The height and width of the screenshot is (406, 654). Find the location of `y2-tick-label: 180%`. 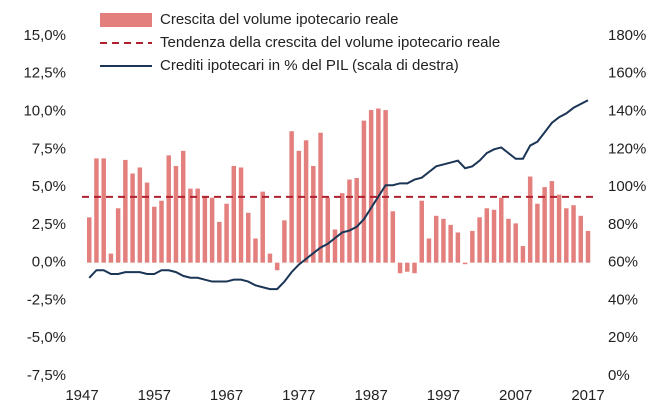

y2-tick-label: 180% is located at coordinates (627, 35).